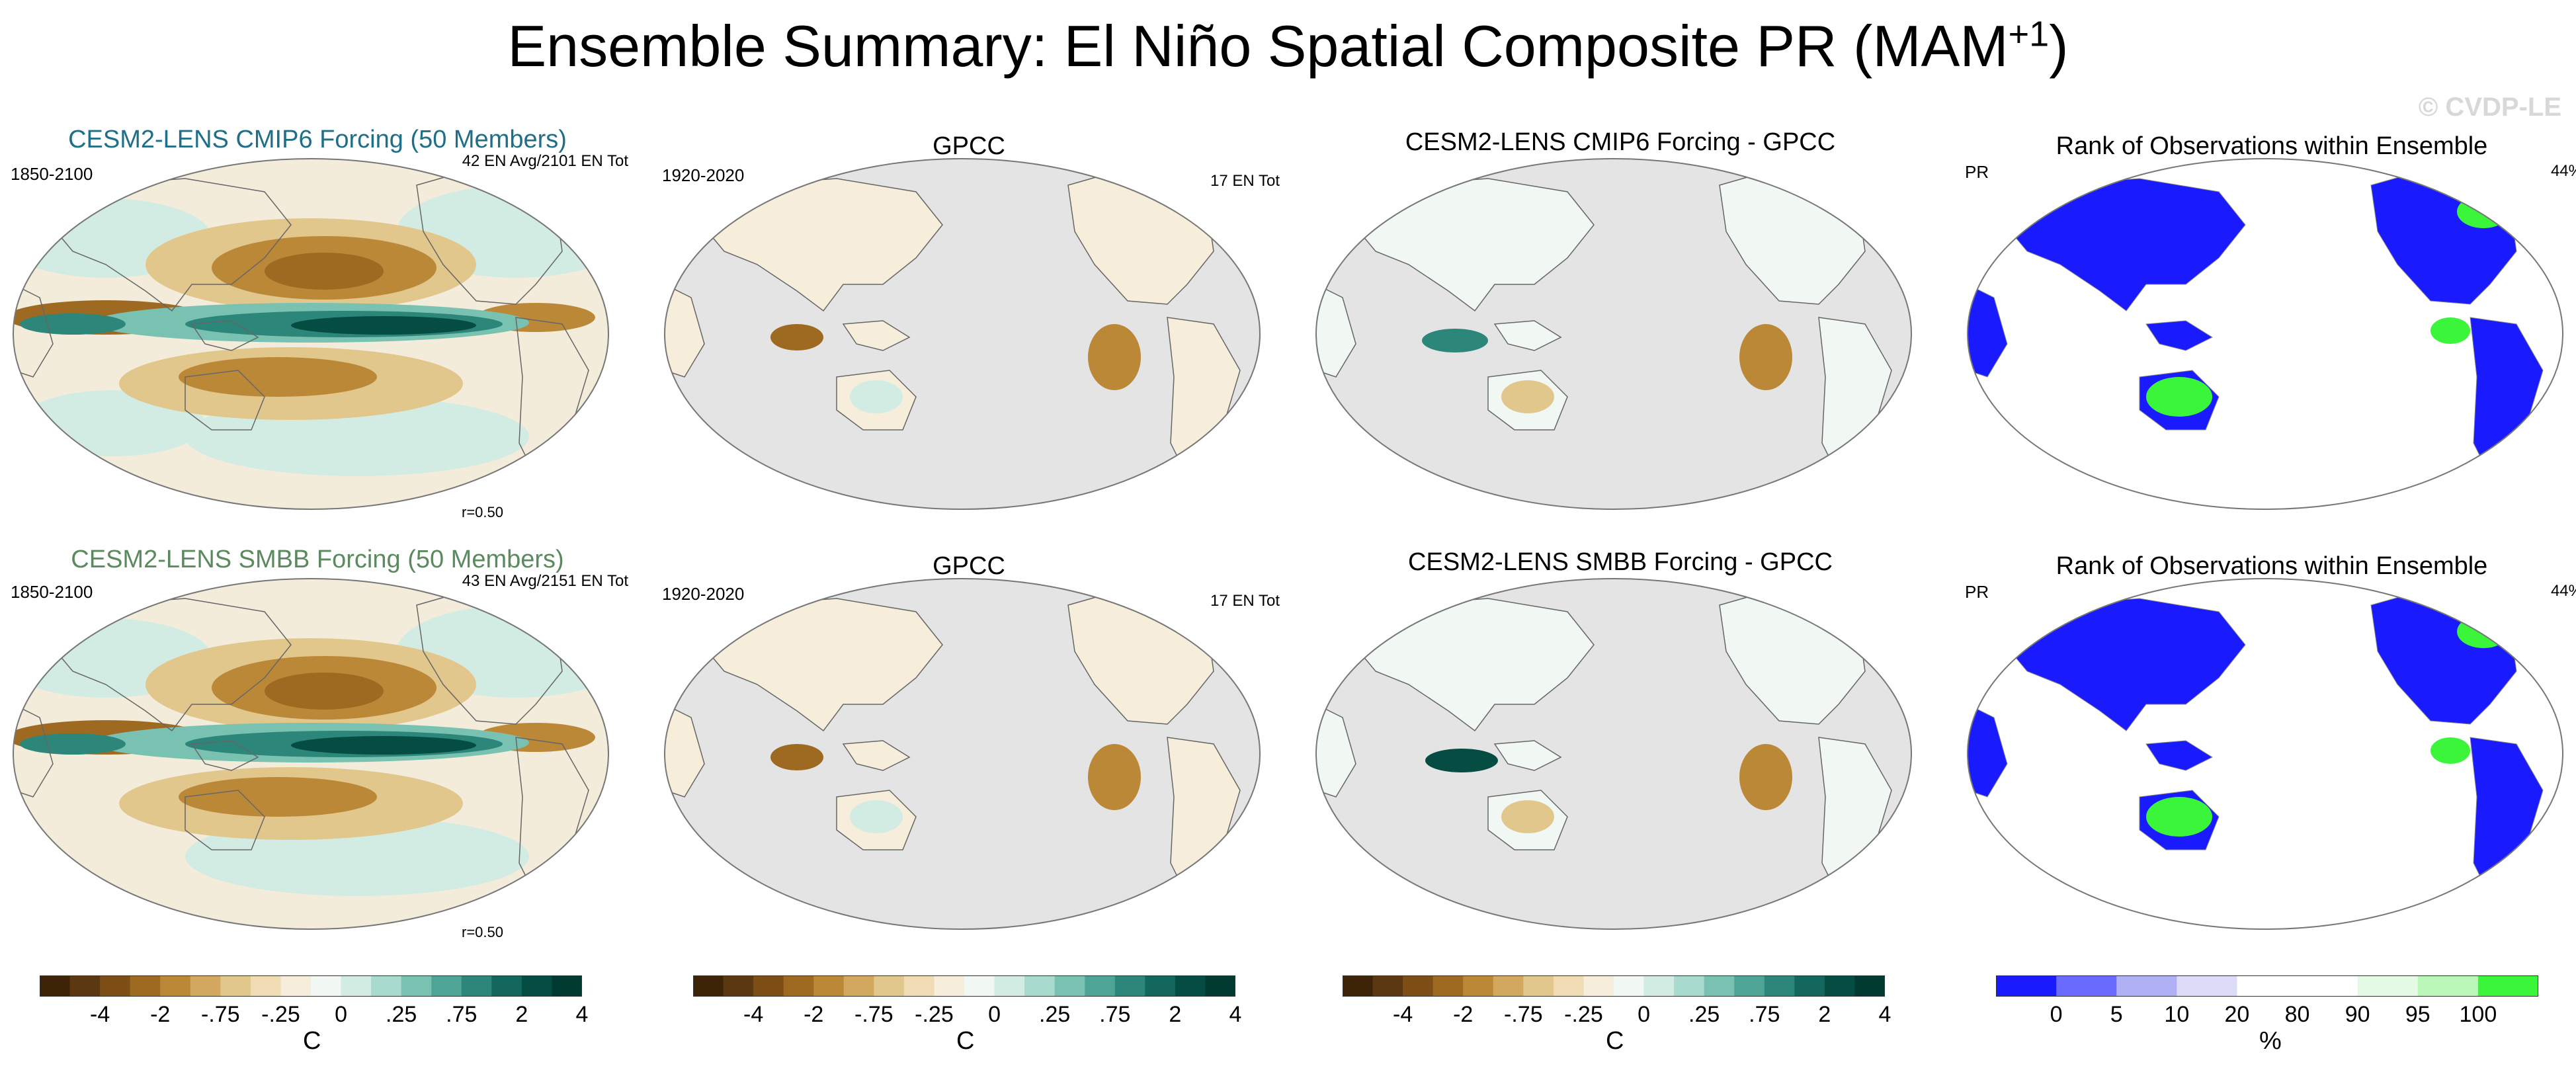 The image size is (2576, 1072). I want to click on panel-obs-gpcc-2: GPCC 1920-2020 17 EN Tot, so click(969, 751).